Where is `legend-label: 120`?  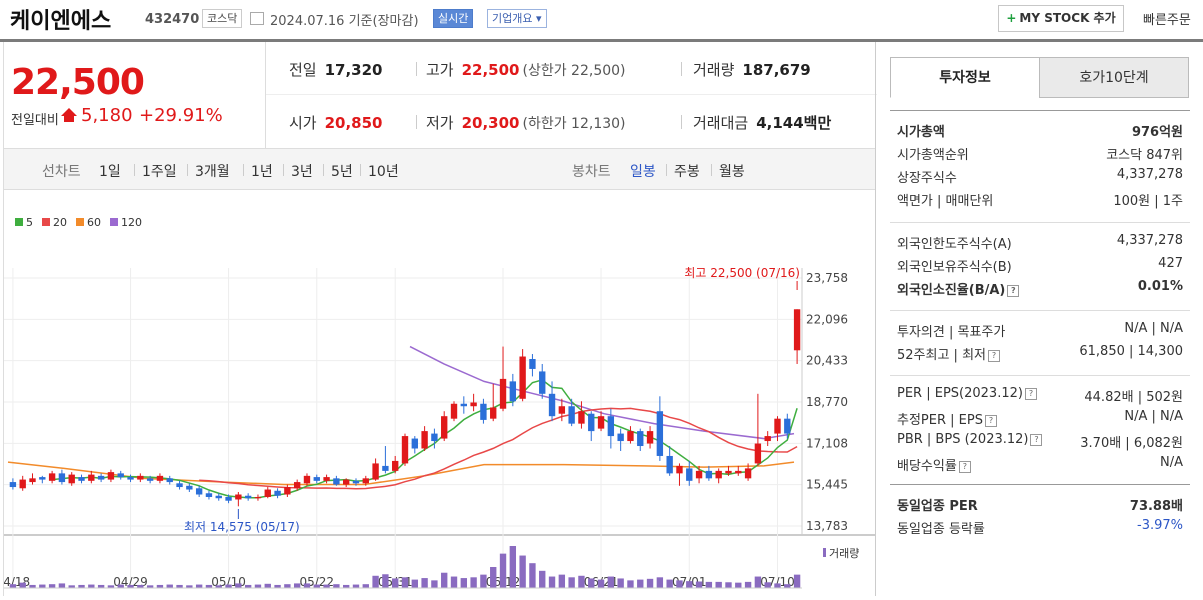 legend-label: 120 is located at coordinates (131, 222).